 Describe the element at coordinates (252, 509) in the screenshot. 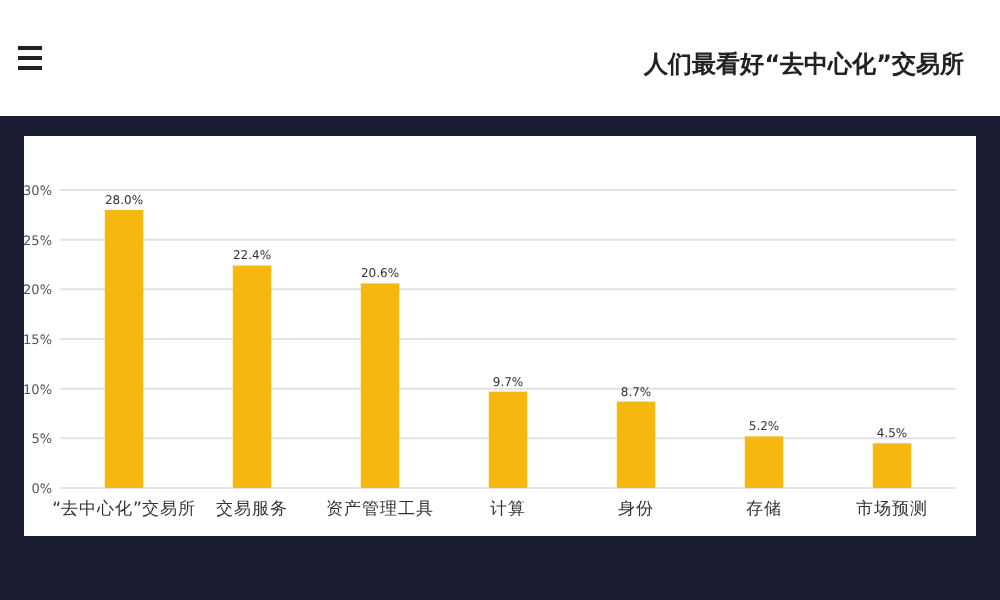

I see `x-tick-label: 交易服务` at that location.